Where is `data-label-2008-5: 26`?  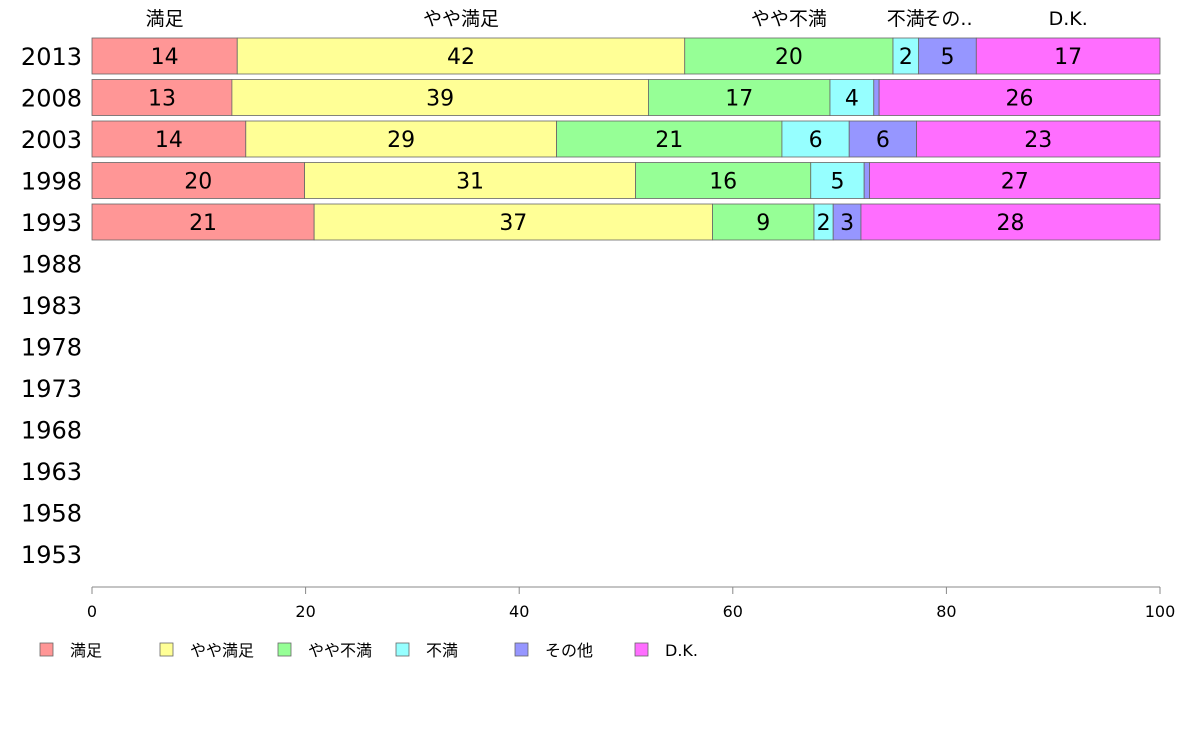
data-label-2008-5: 26 is located at coordinates (1020, 99).